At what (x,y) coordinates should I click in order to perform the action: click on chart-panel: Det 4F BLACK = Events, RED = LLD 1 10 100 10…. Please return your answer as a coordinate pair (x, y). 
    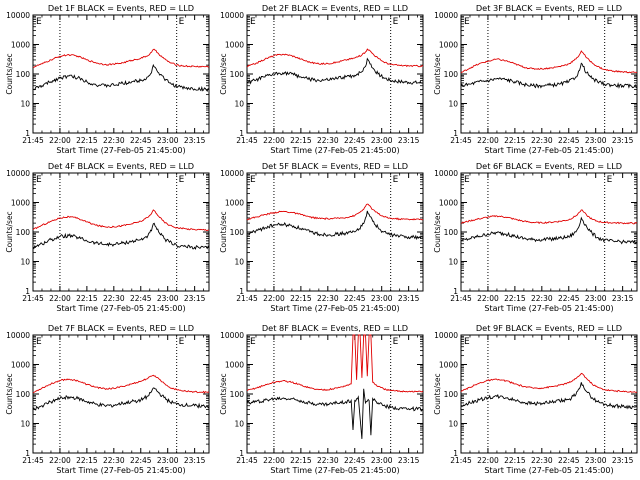
    Looking at the image, I should click on (107, 237).